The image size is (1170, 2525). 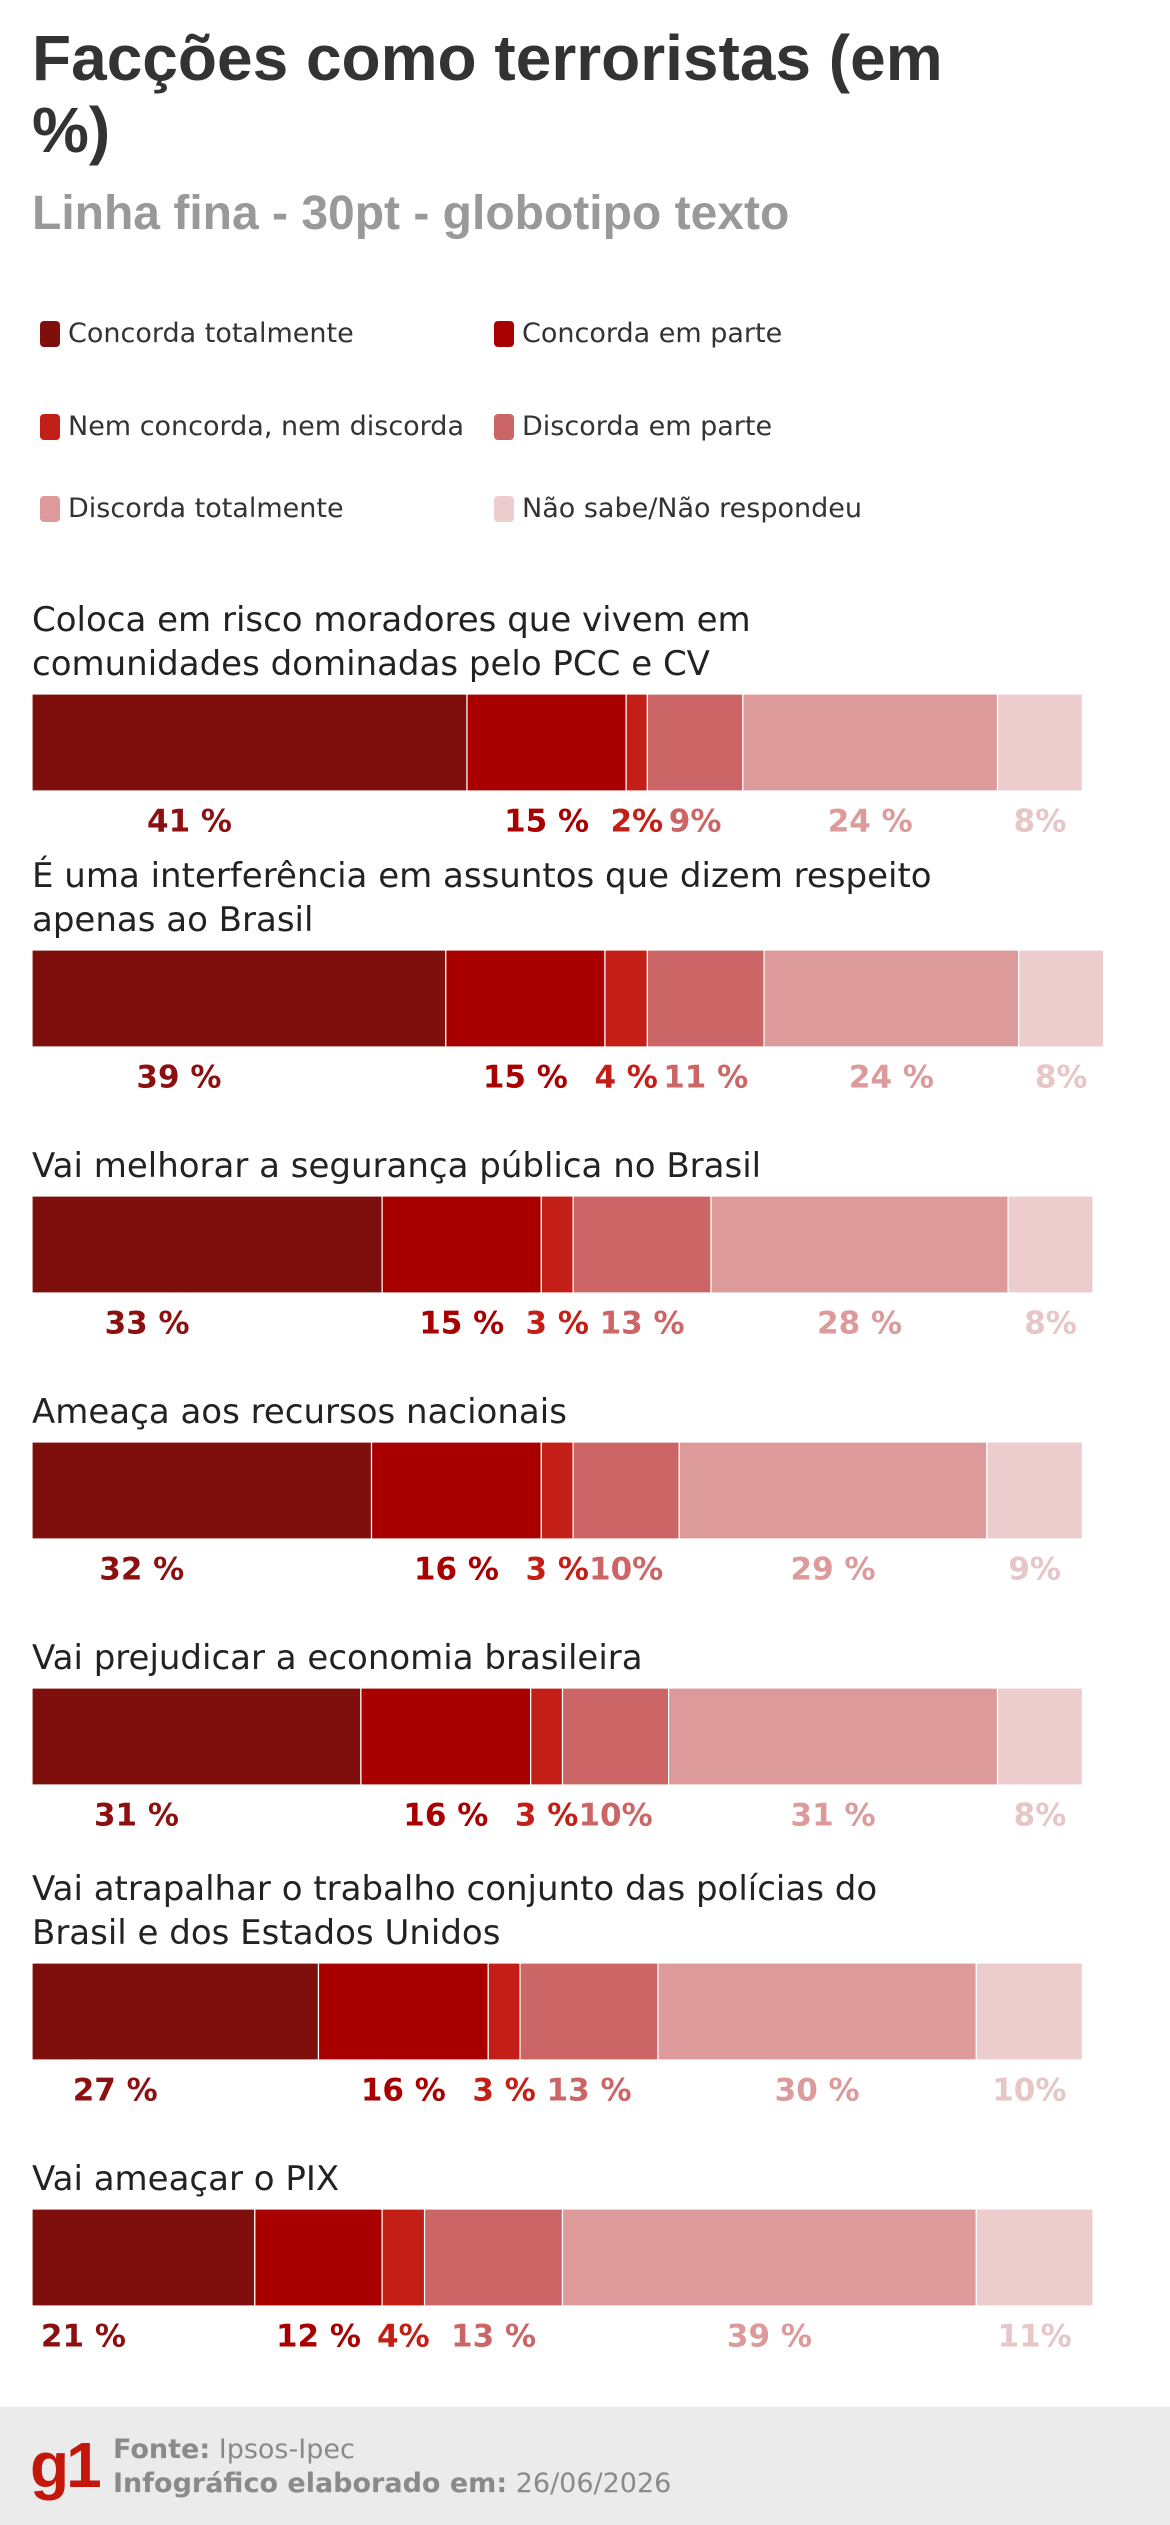 What do you see at coordinates (833, 1570) in the screenshot?
I see `value-label: 29 %` at bounding box center [833, 1570].